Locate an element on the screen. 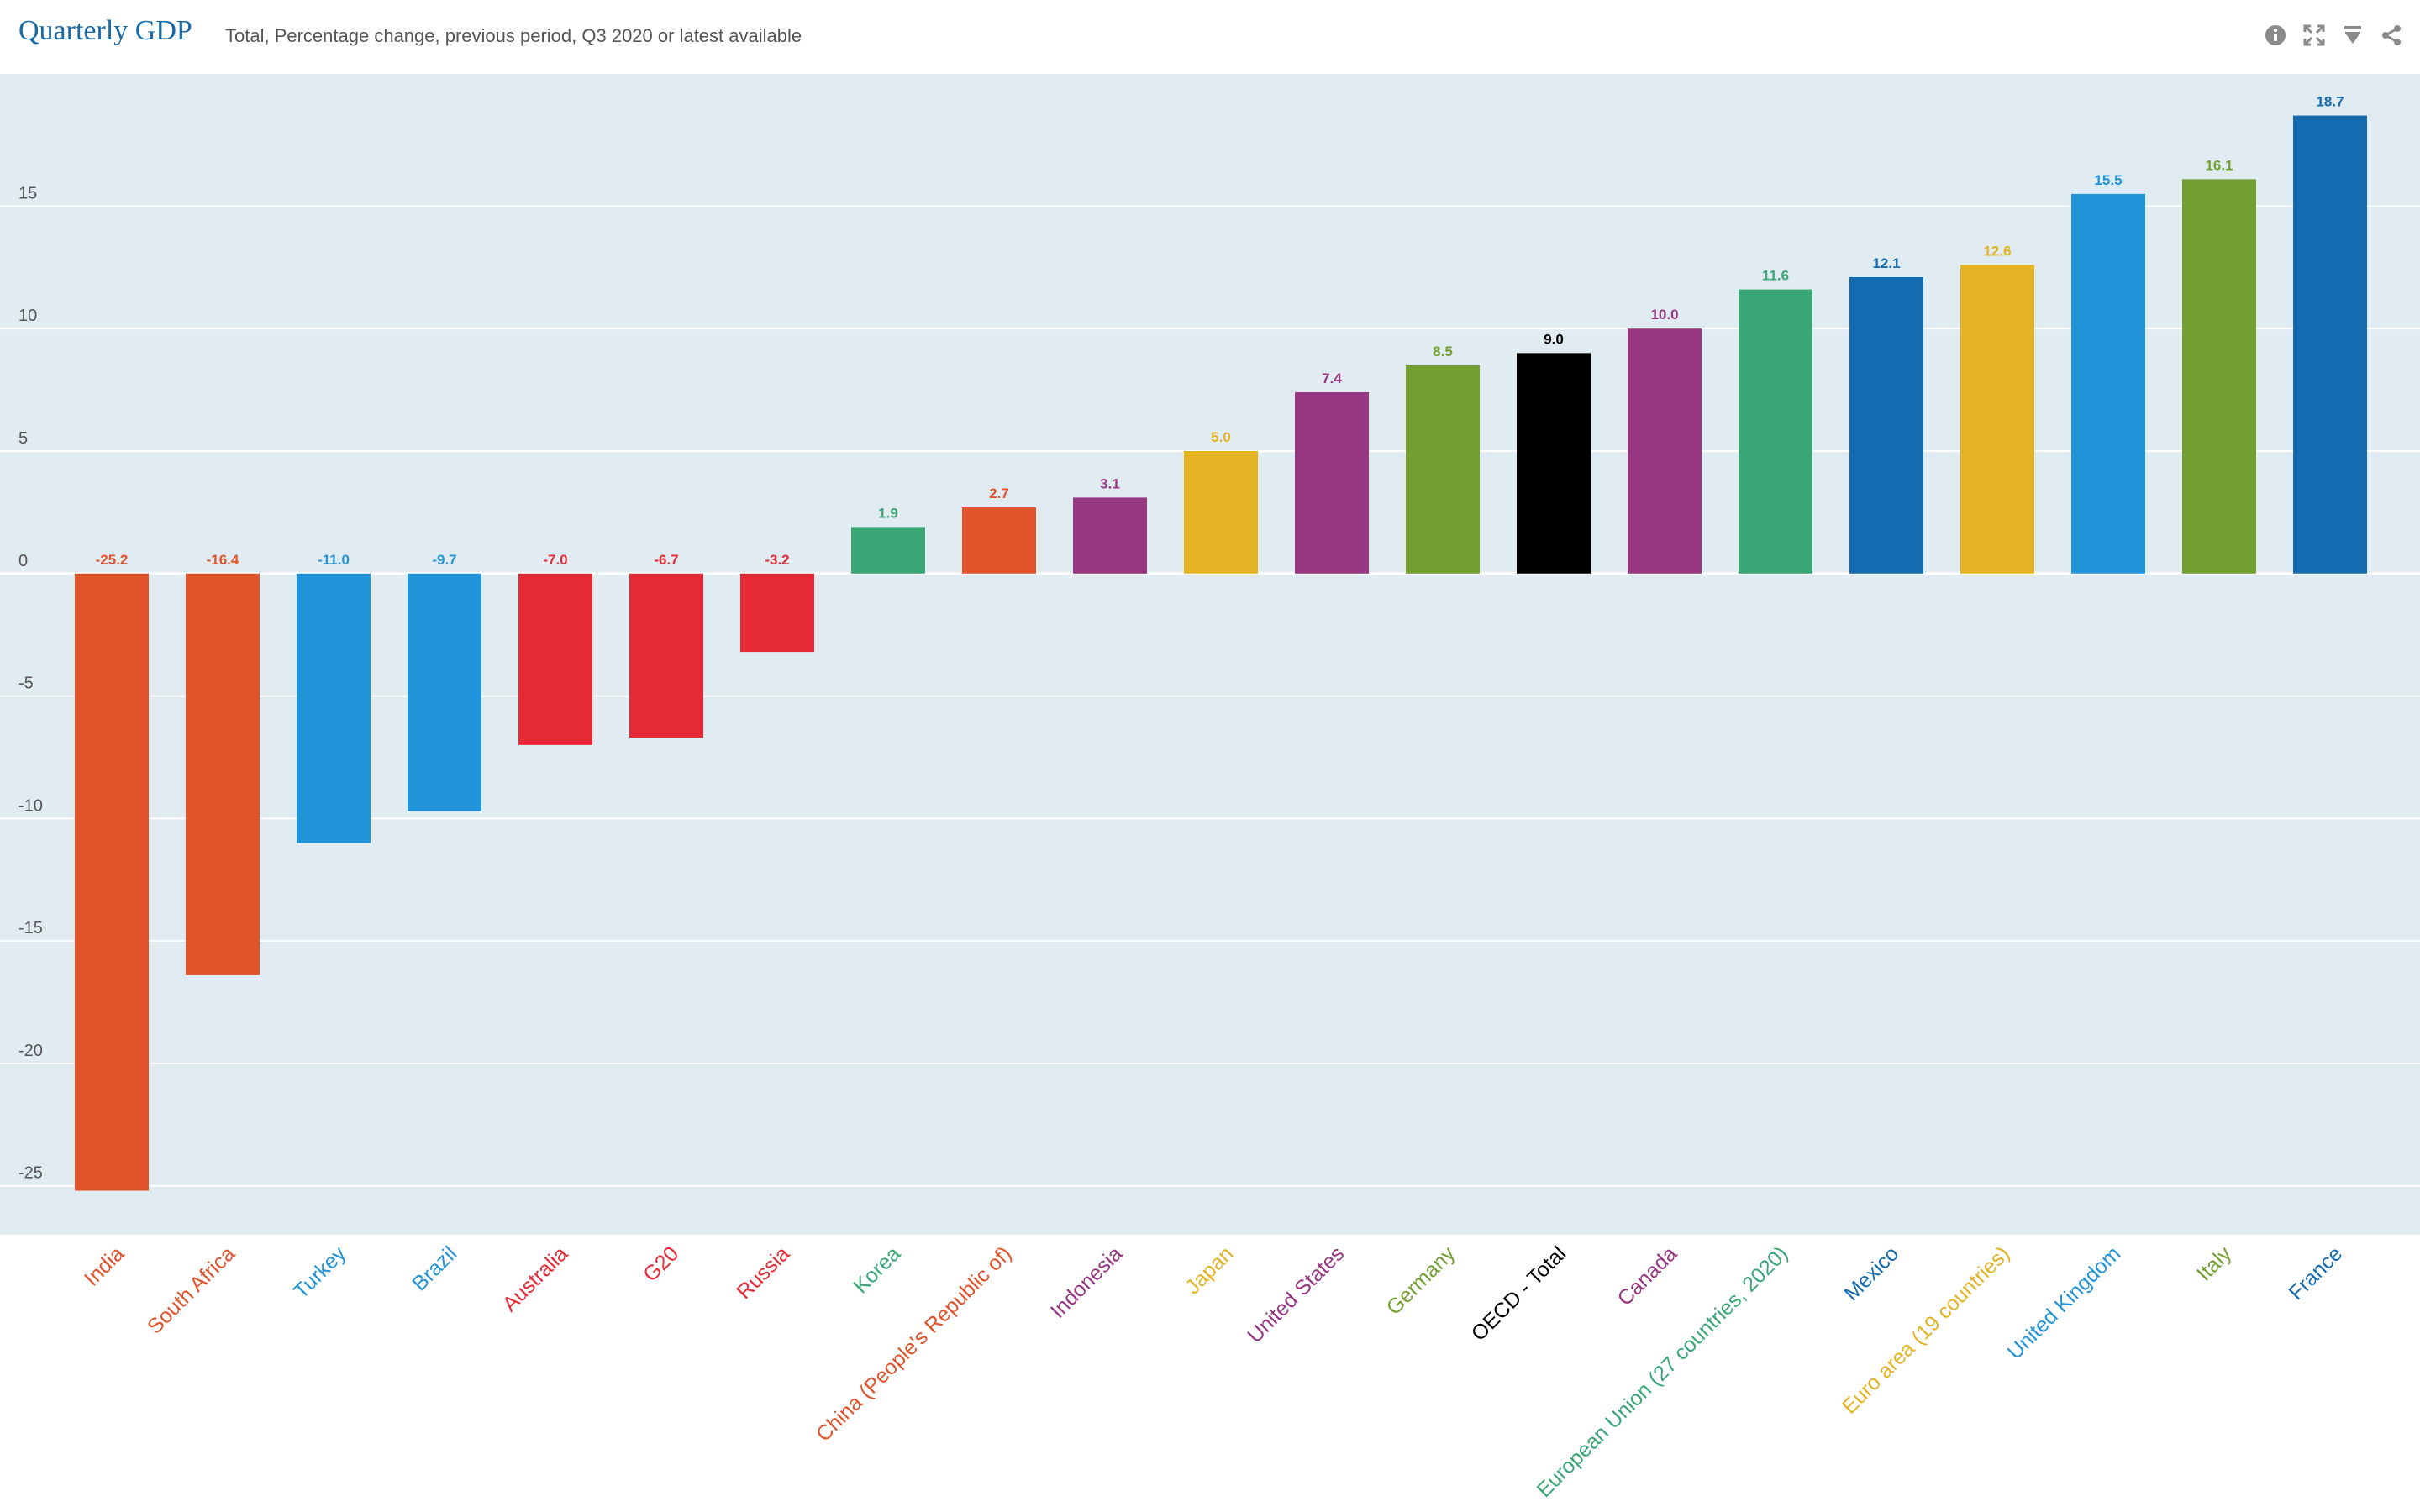  y-tick-label: -20 is located at coordinates (30, 1051).